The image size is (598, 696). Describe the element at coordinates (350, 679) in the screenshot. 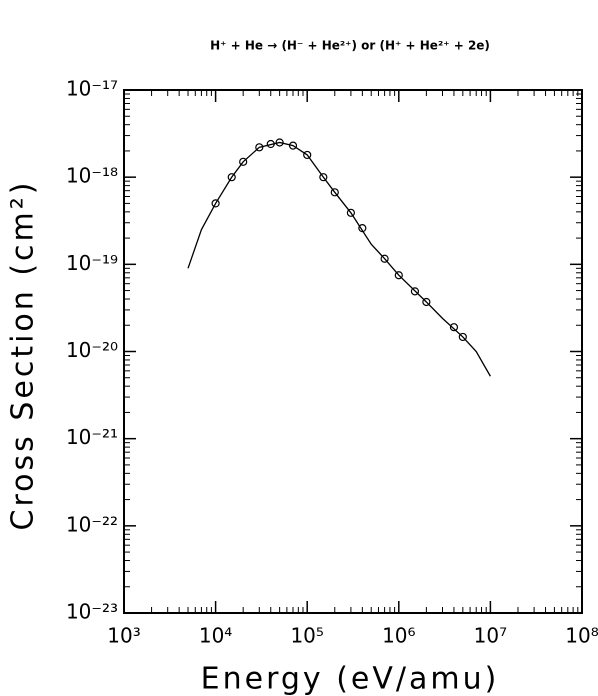

I see `x-axis-label: Energy (eV/amu)` at that location.